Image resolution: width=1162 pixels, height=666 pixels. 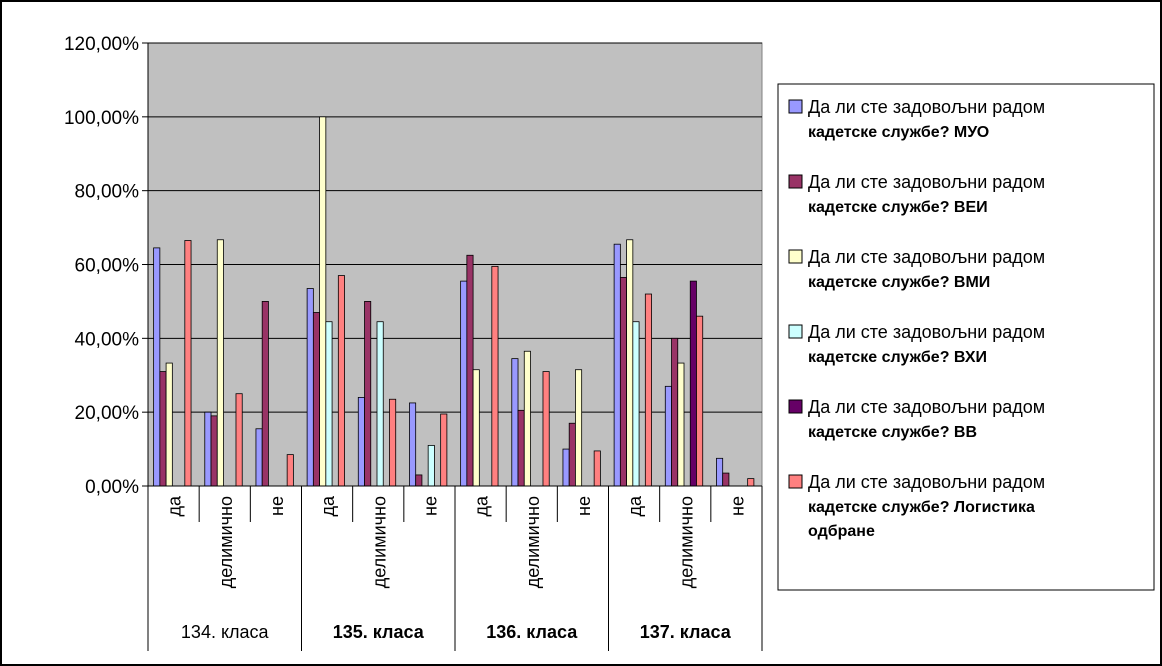 I want to click on legend-label: одбране, so click(x=841, y=531).